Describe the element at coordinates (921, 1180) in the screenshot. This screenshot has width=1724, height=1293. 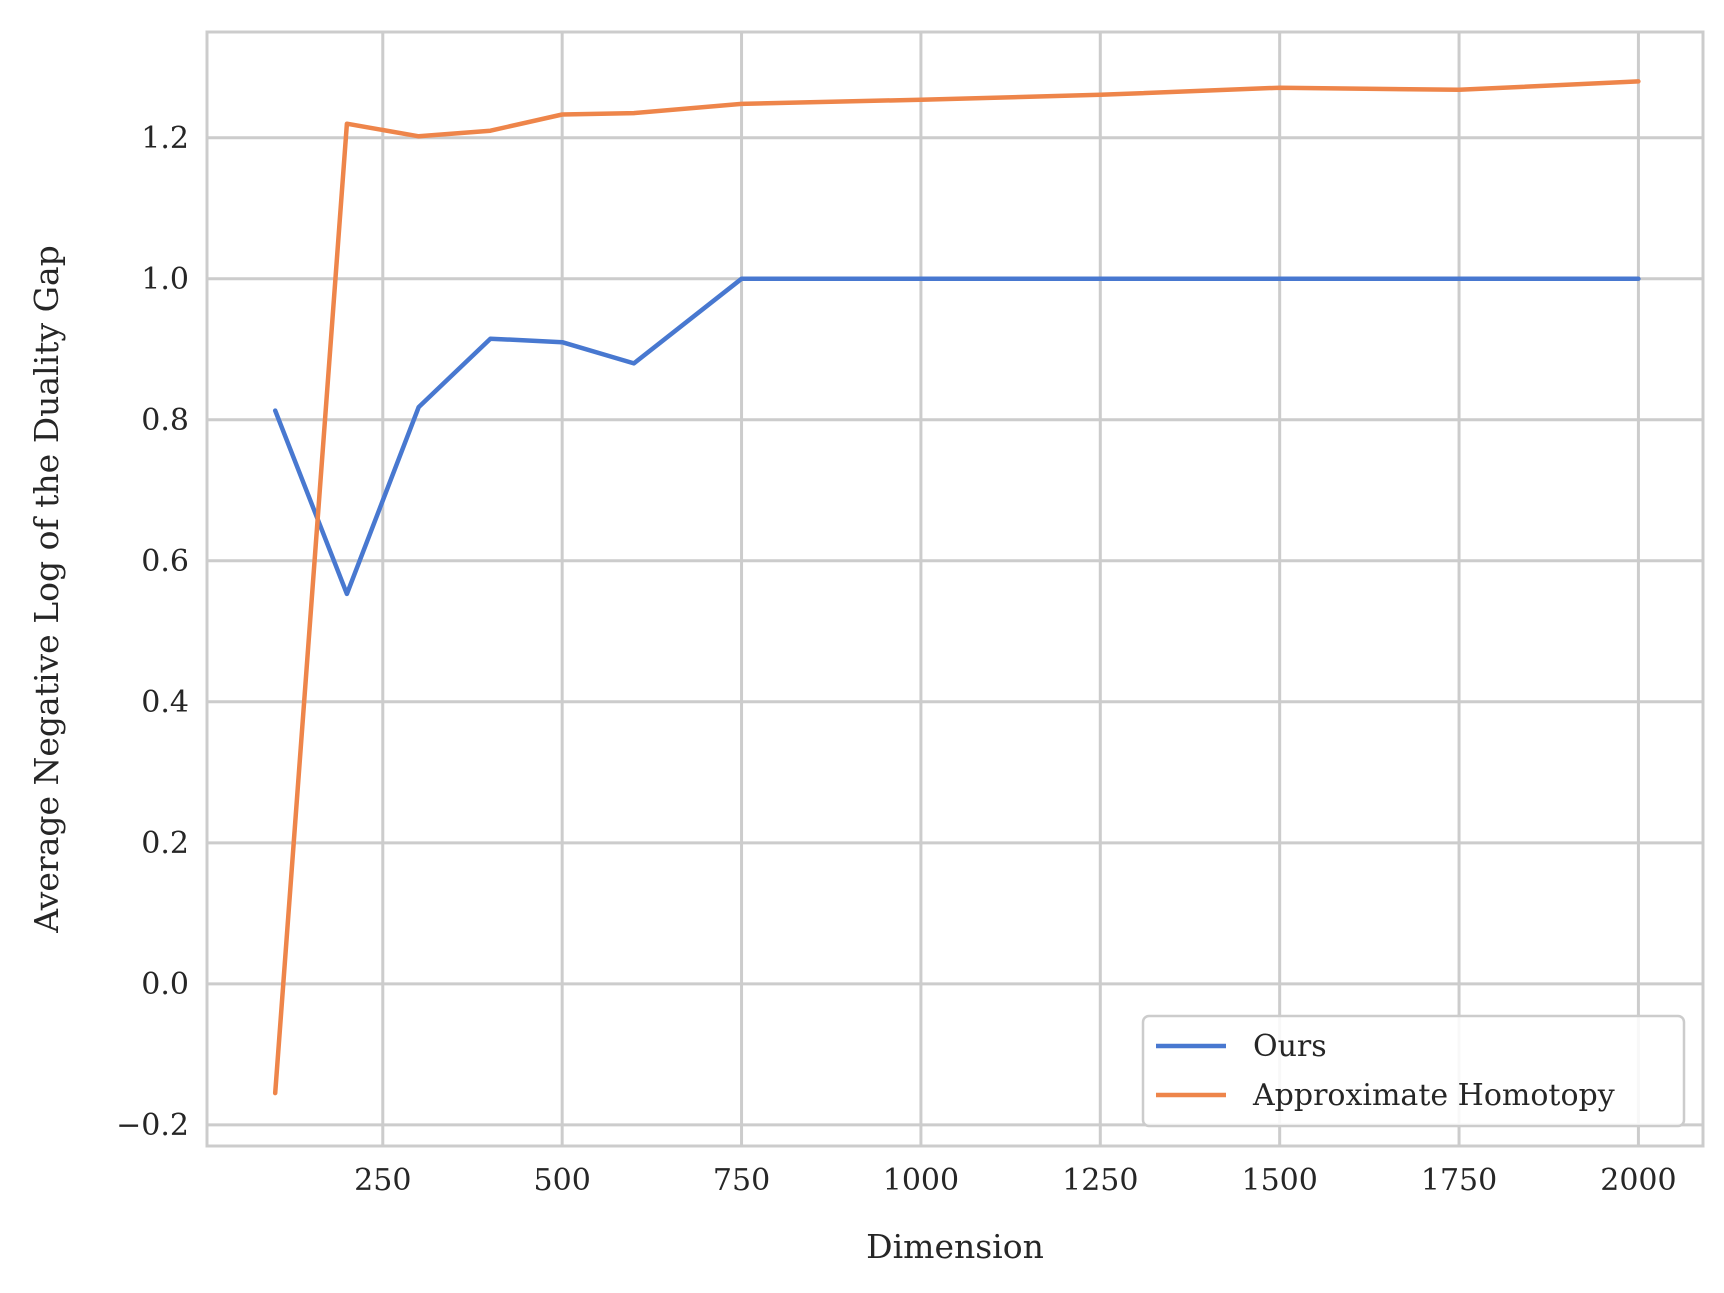
I see `x-tick-label: 1000` at that location.